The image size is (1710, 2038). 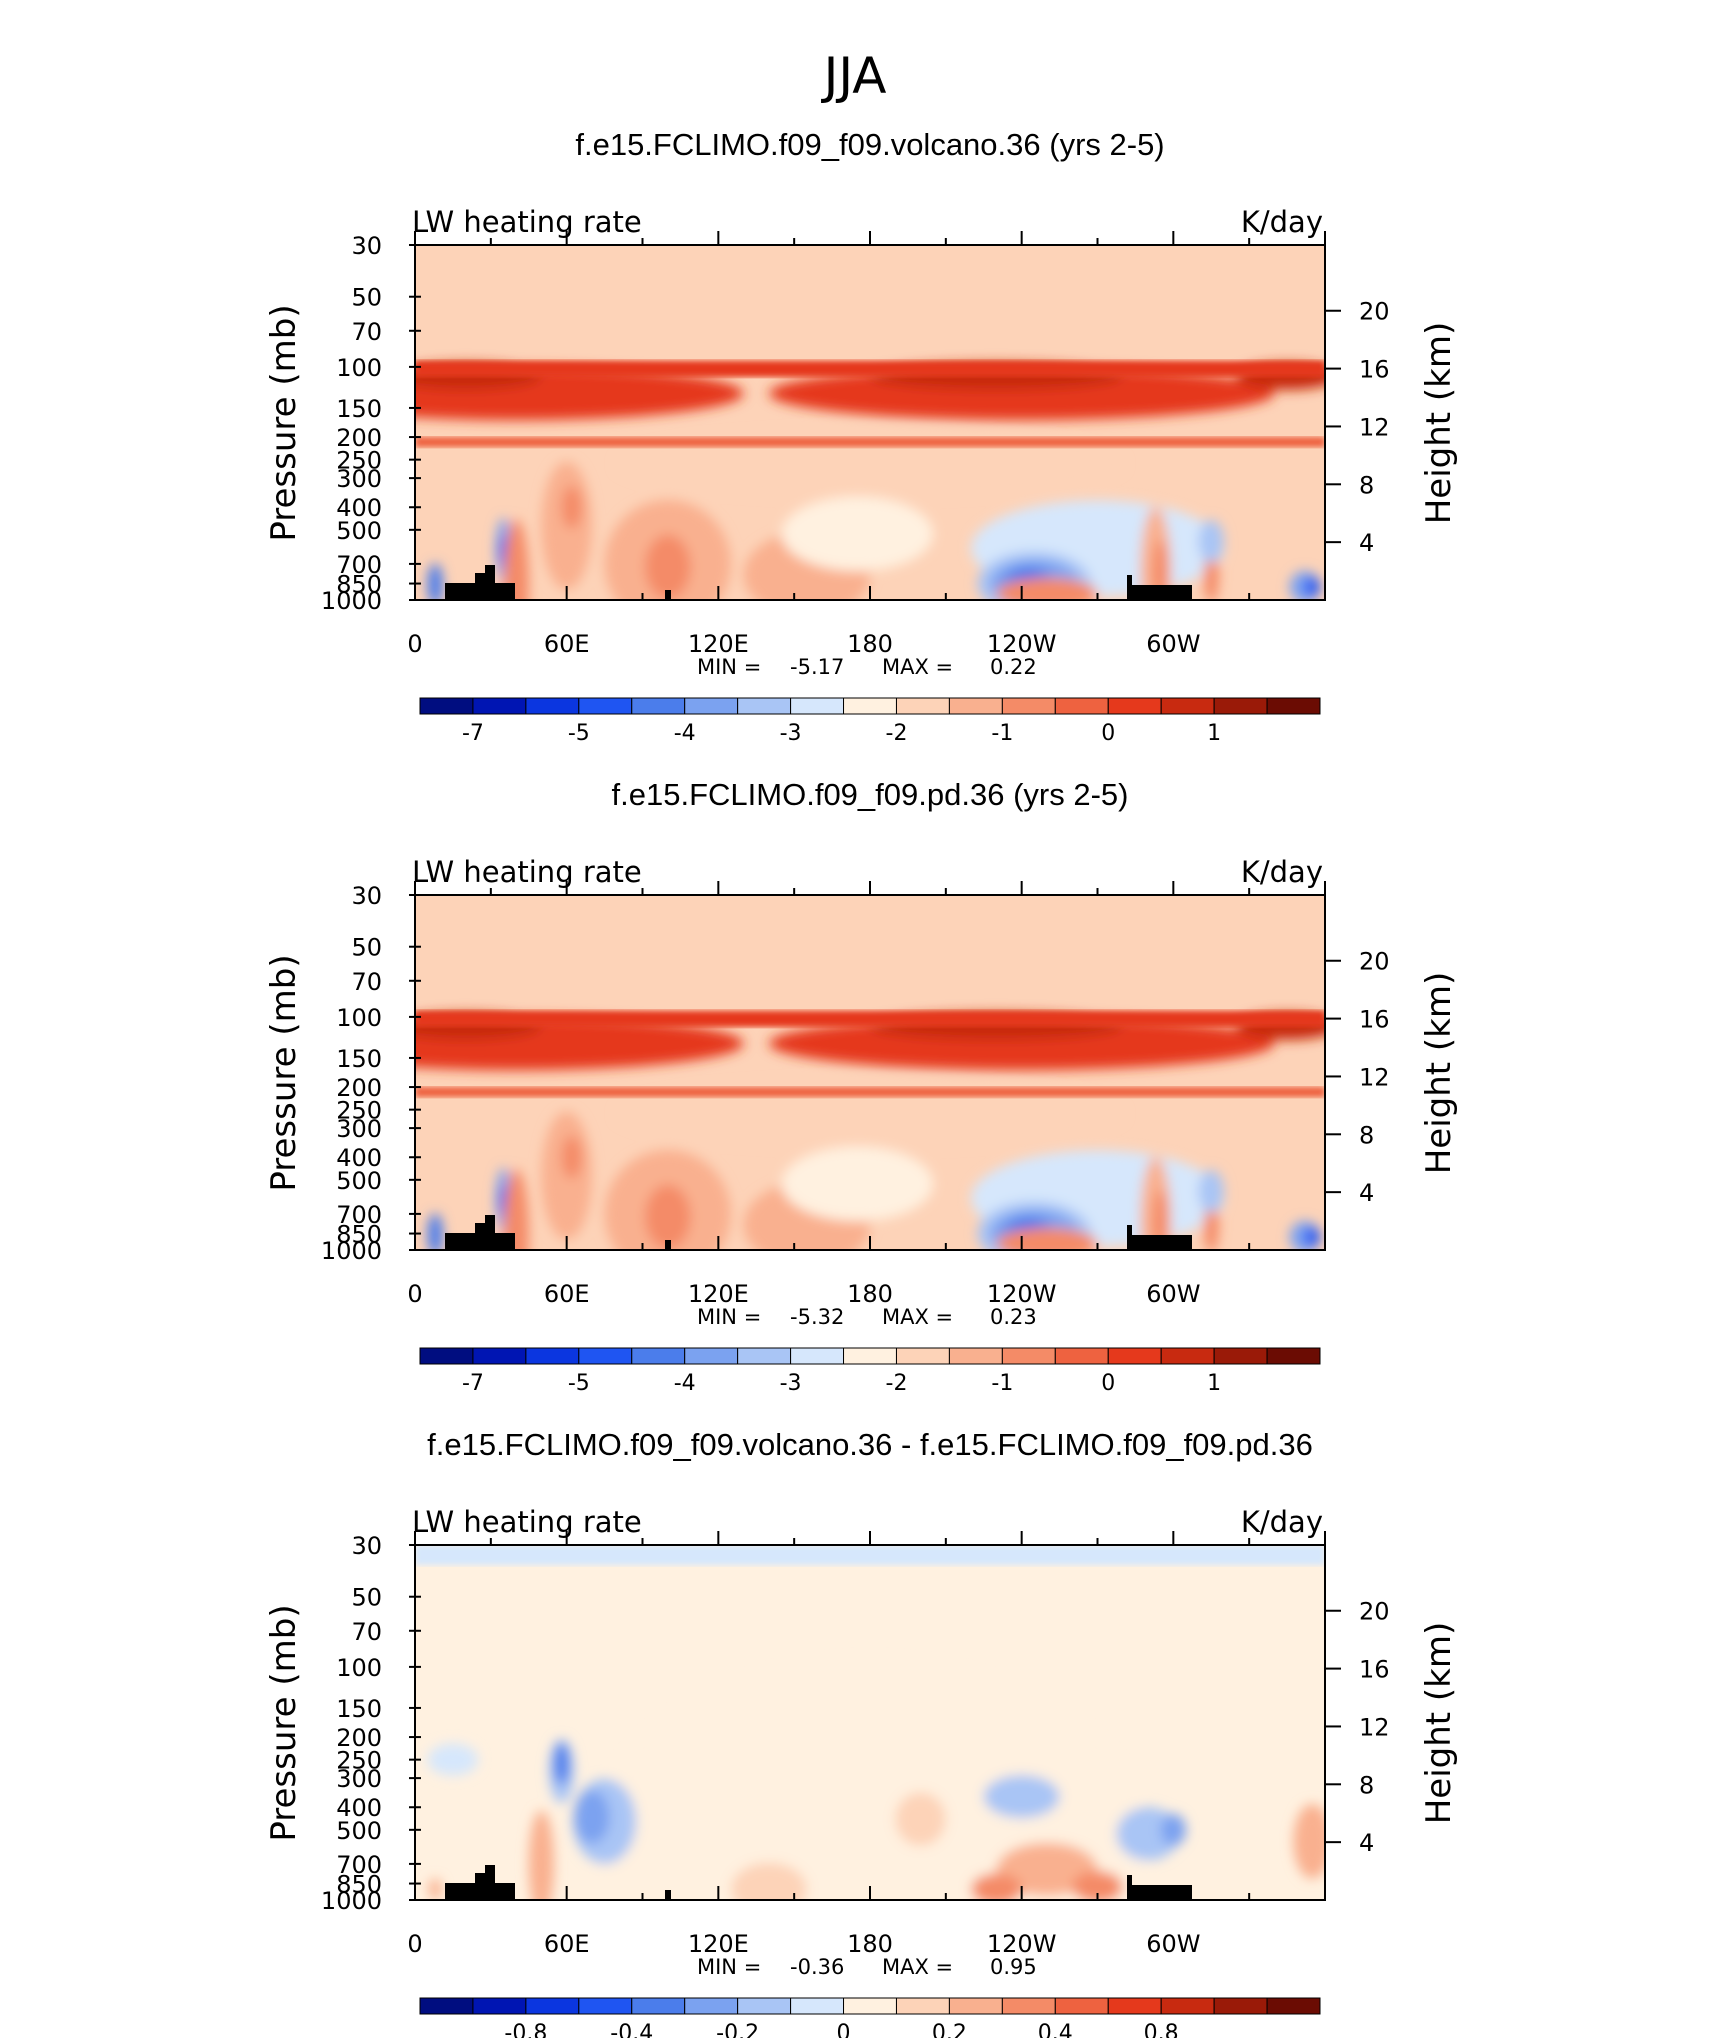 What do you see at coordinates (1013, 1967) in the screenshot?
I see `max-value: 0.95` at bounding box center [1013, 1967].